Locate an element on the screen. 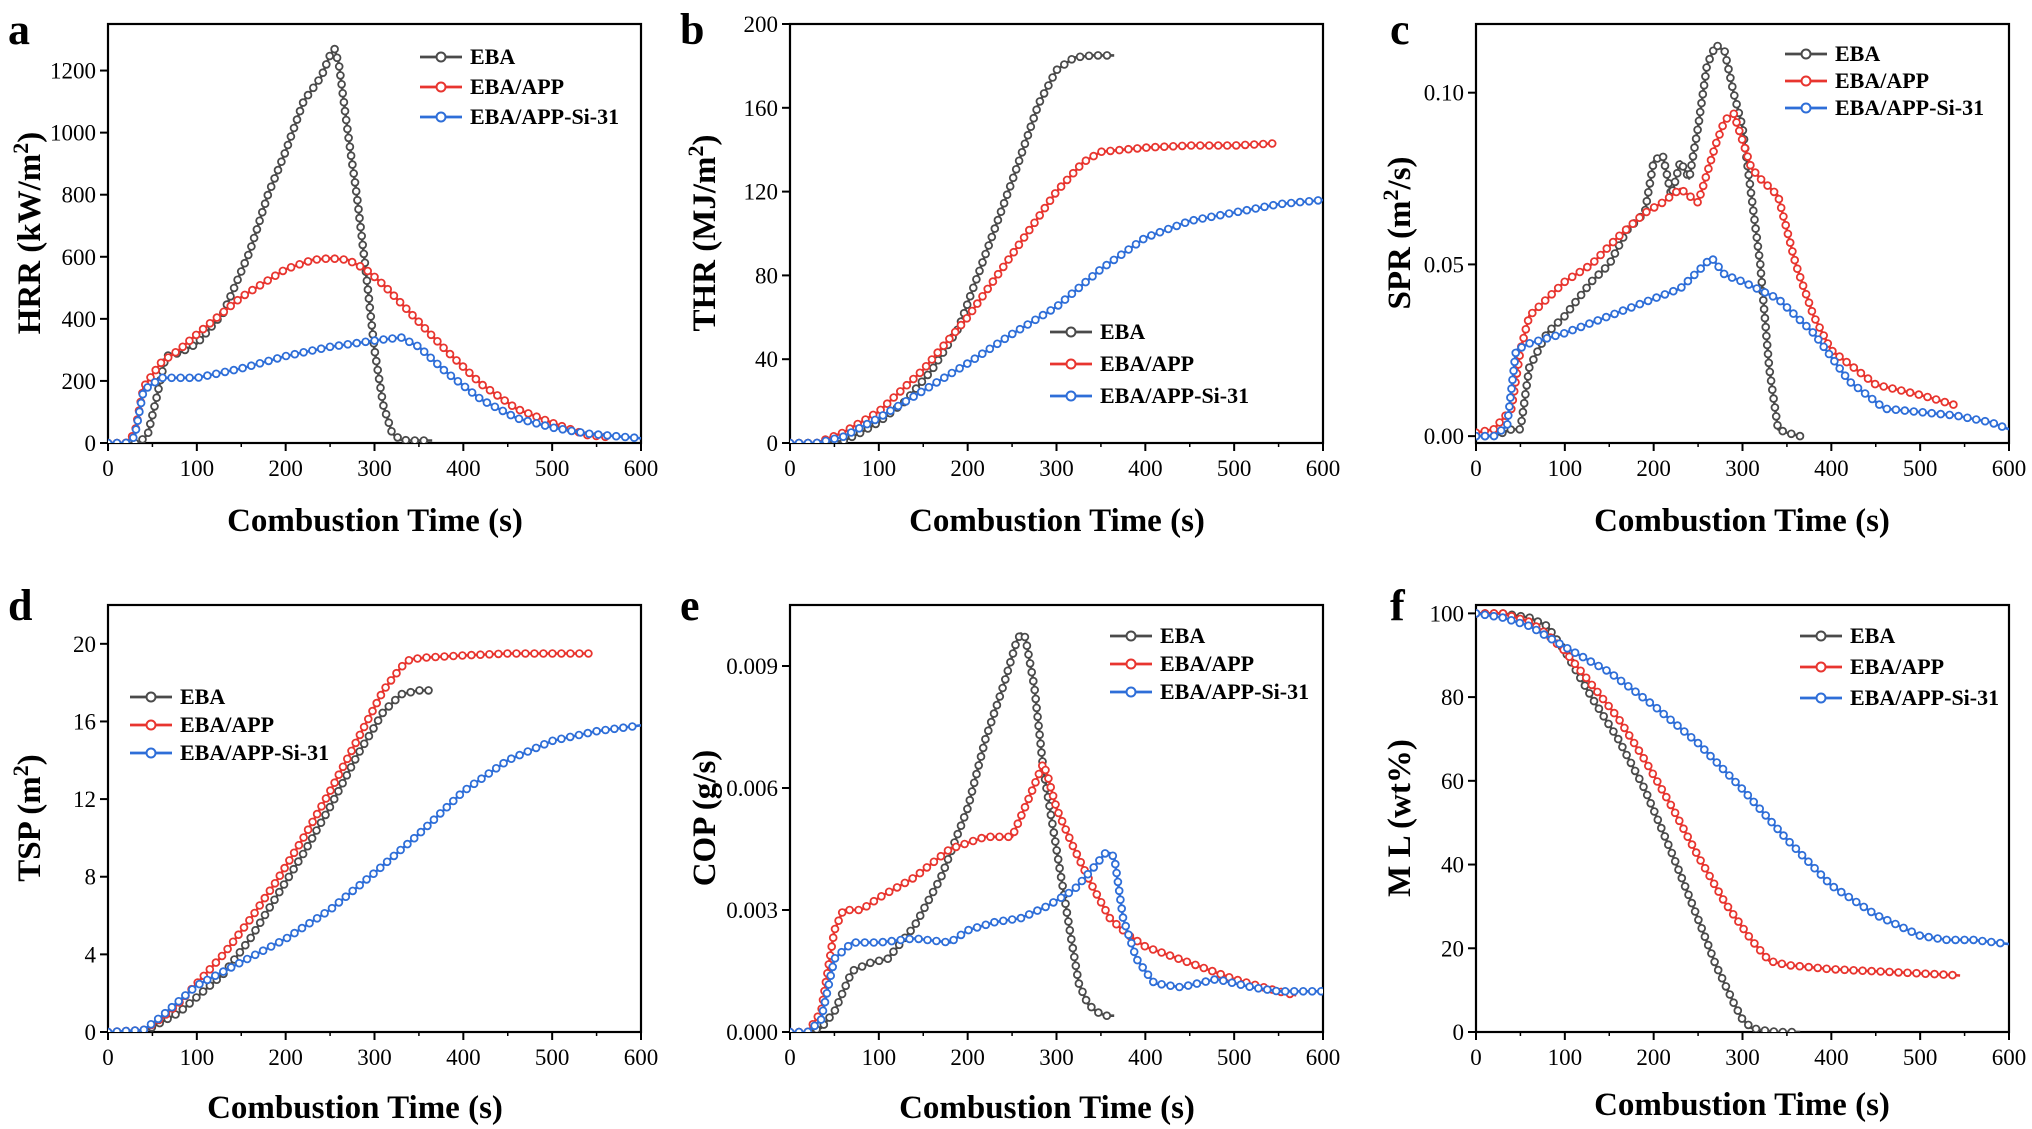 The image size is (2032, 1129). y-tick-label: 12 is located at coordinates (84, 799).